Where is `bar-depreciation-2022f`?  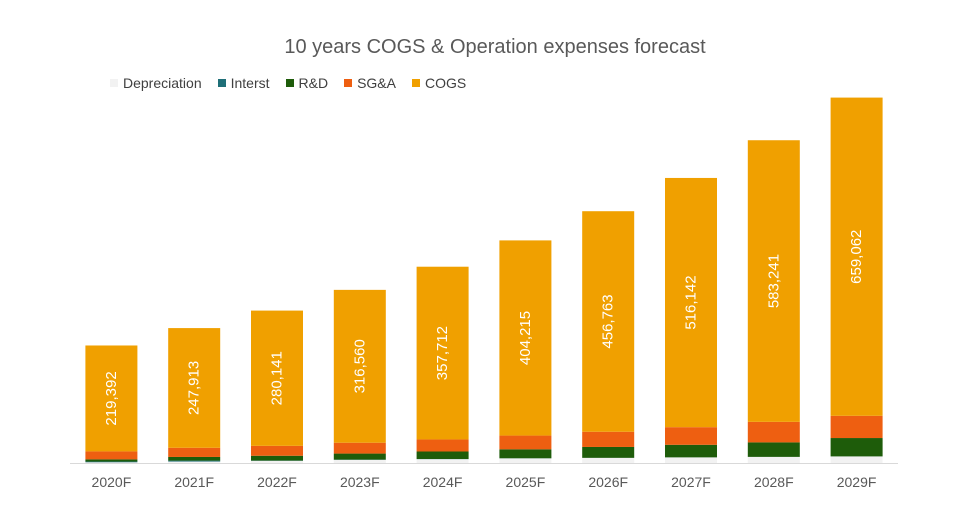
bar-depreciation-2022f is located at coordinates (277, 461).